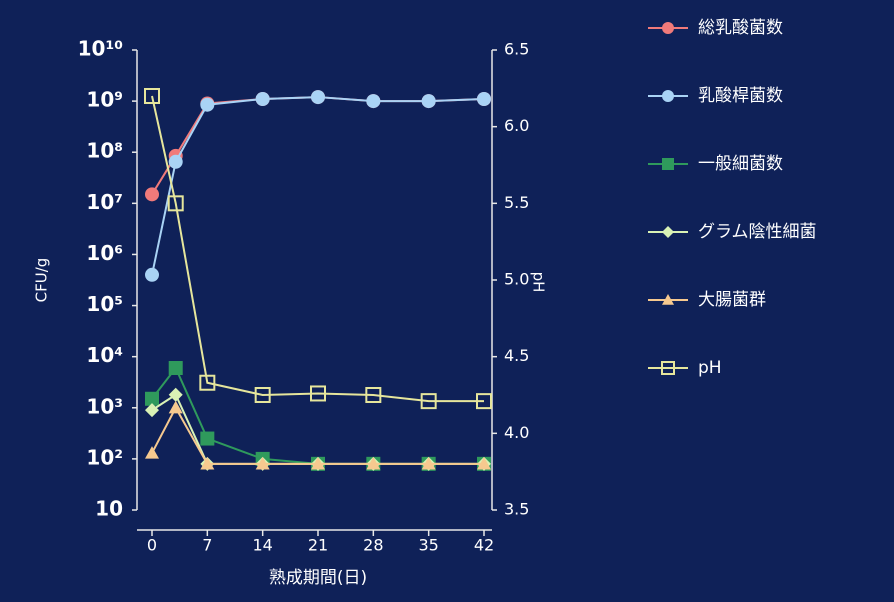 This screenshot has width=894, height=602. What do you see at coordinates (516, 355) in the screenshot?
I see `y2-tick-label: 4.5` at bounding box center [516, 355].